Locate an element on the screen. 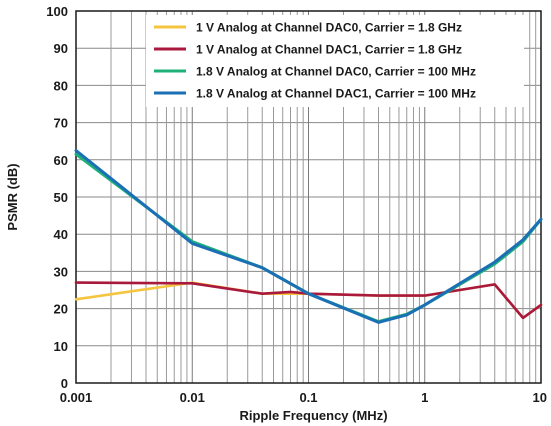  legend-background is located at coordinates (335, 61).